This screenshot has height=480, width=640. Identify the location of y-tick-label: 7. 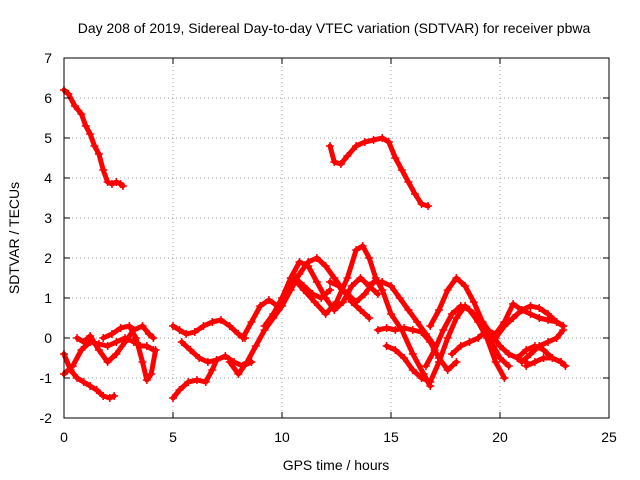
(48, 58).